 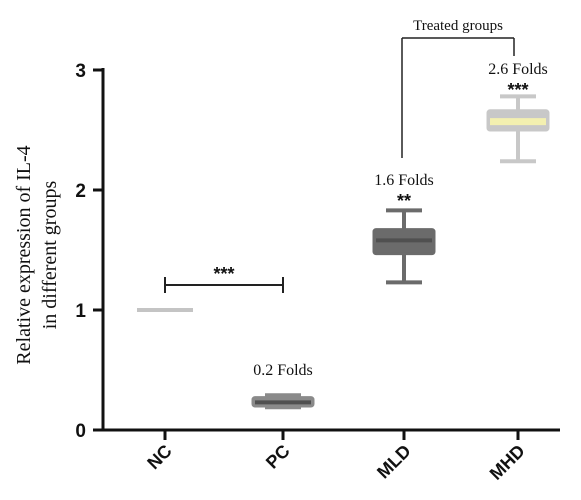 I want to click on box-mld, so click(x=404, y=246).